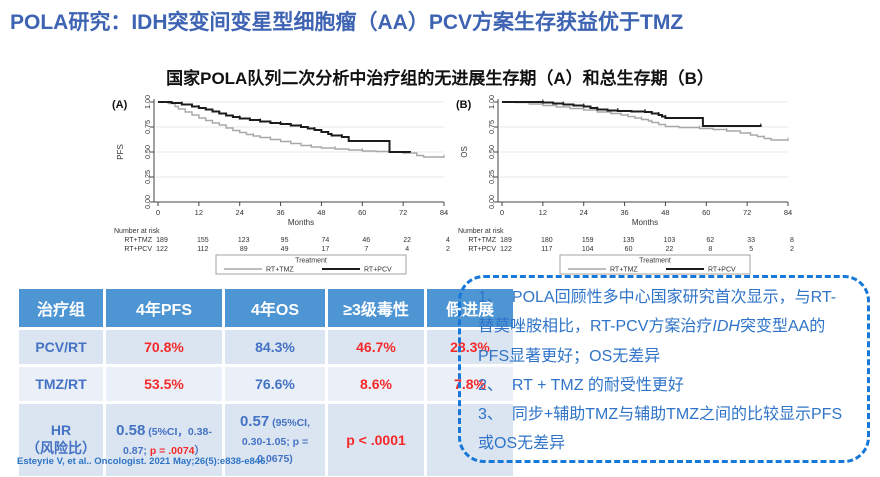 The width and height of the screenshot is (880, 477). What do you see at coordinates (244, 240) in the screenshot?
I see `risk-value: 123` at bounding box center [244, 240].